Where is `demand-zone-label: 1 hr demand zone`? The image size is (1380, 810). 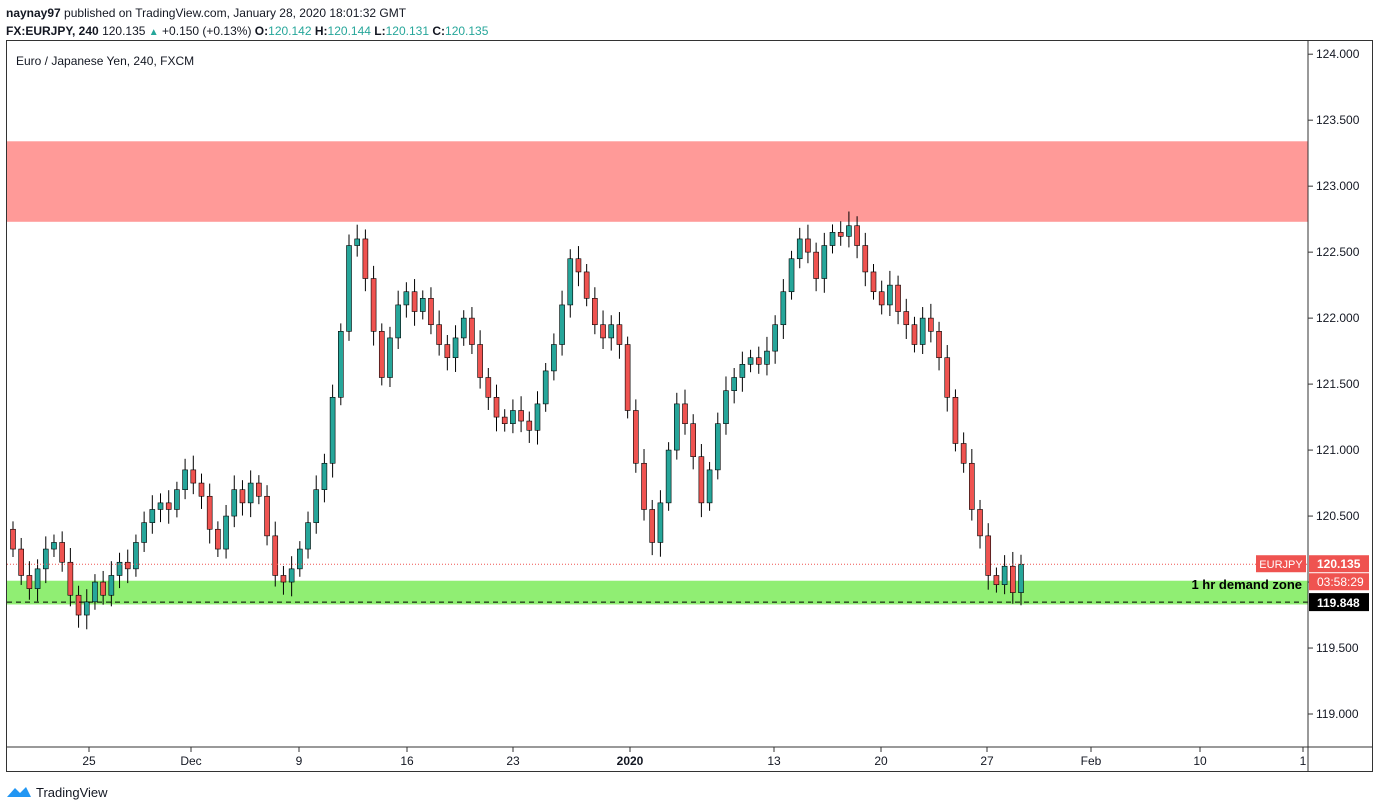
demand-zone-label: 1 hr demand zone is located at coordinates (1246, 584).